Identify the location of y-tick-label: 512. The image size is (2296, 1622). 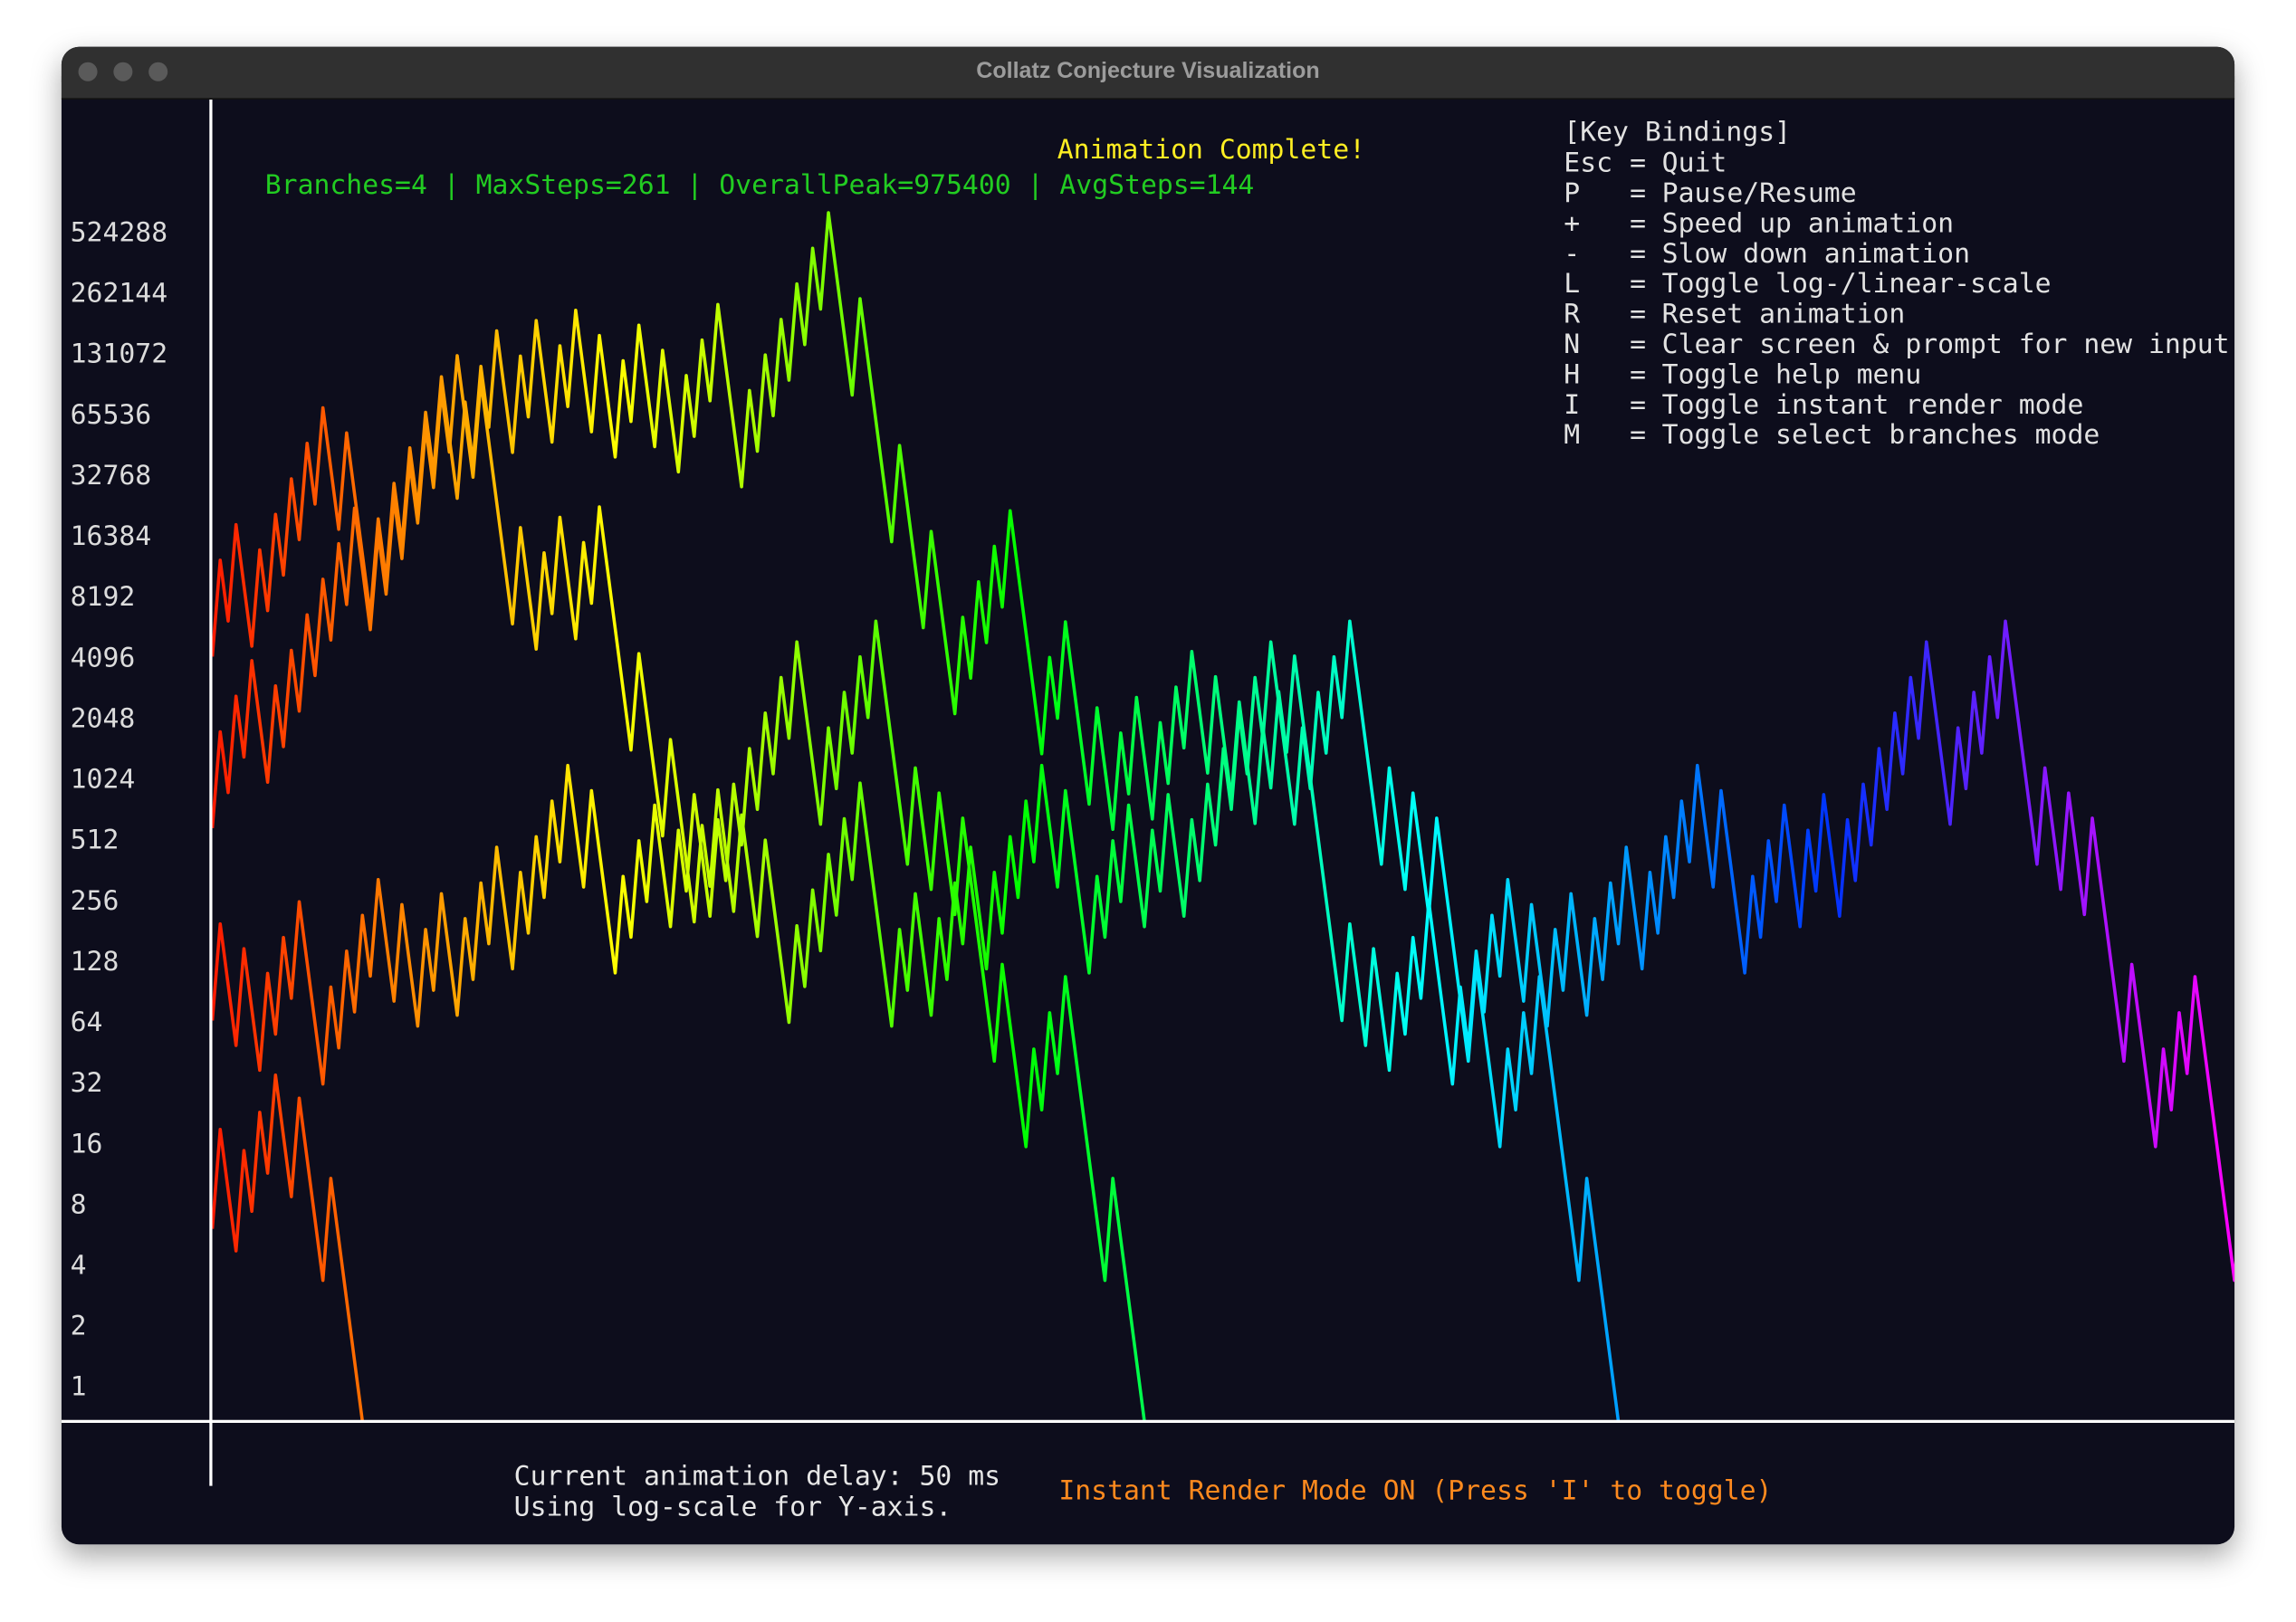
(96, 840).